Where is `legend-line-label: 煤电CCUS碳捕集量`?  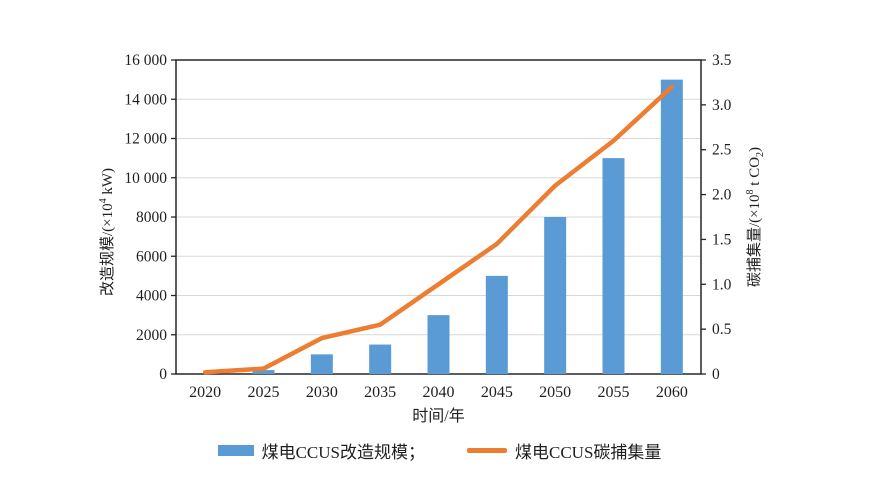
legend-line-label: 煤电CCUS碳捕集量 is located at coordinates (588, 452).